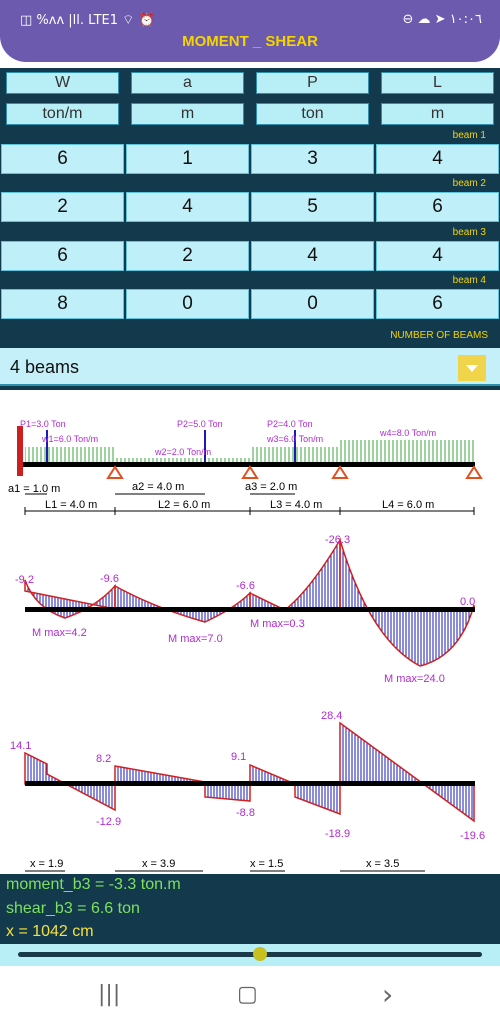  Describe the element at coordinates (469, 135) in the screenshot. I see `beam-1-label: beam 1` at that location.